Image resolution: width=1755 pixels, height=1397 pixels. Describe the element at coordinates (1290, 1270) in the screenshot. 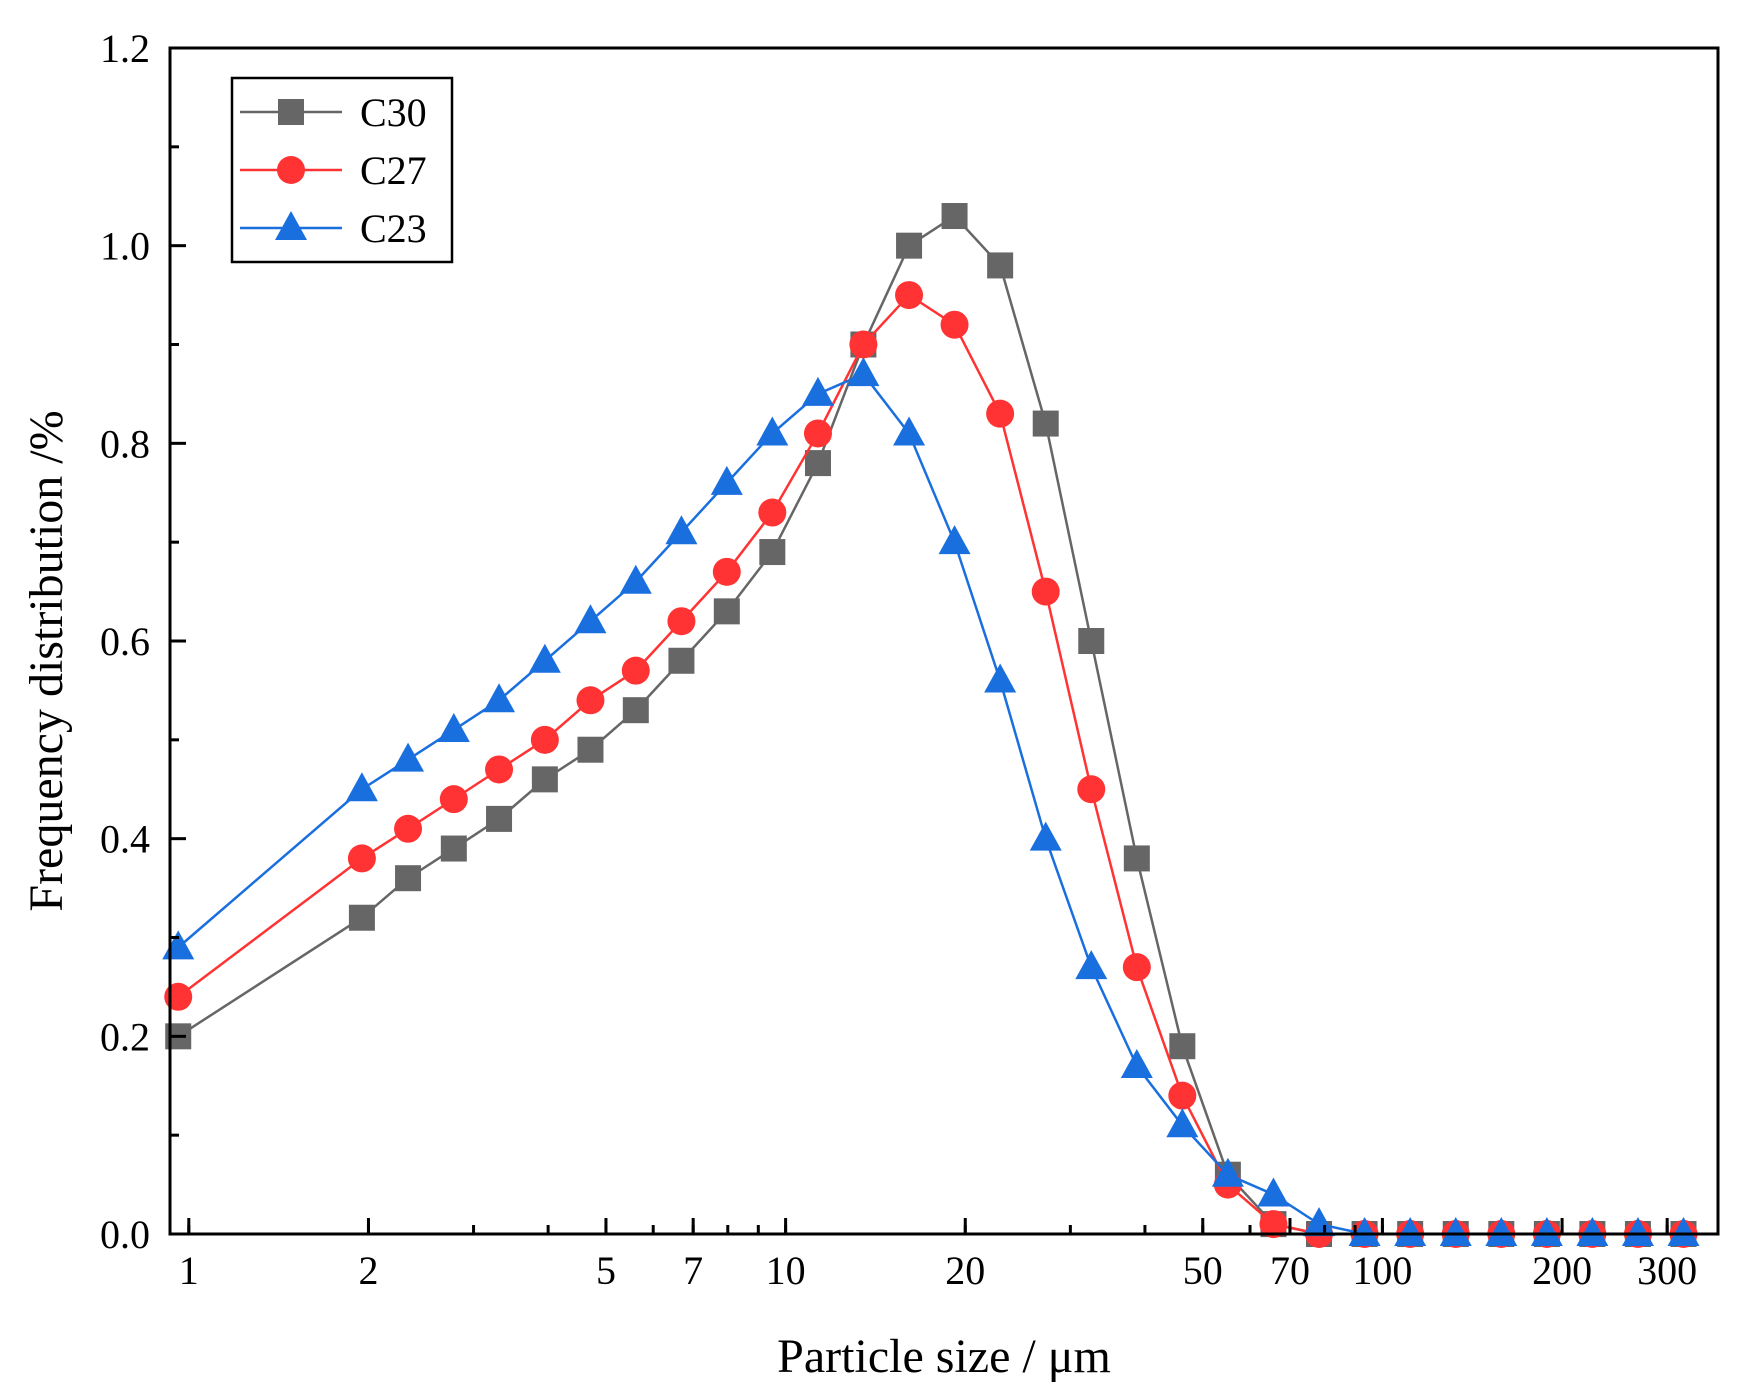

I see `x-tick-label: 70` at that location.